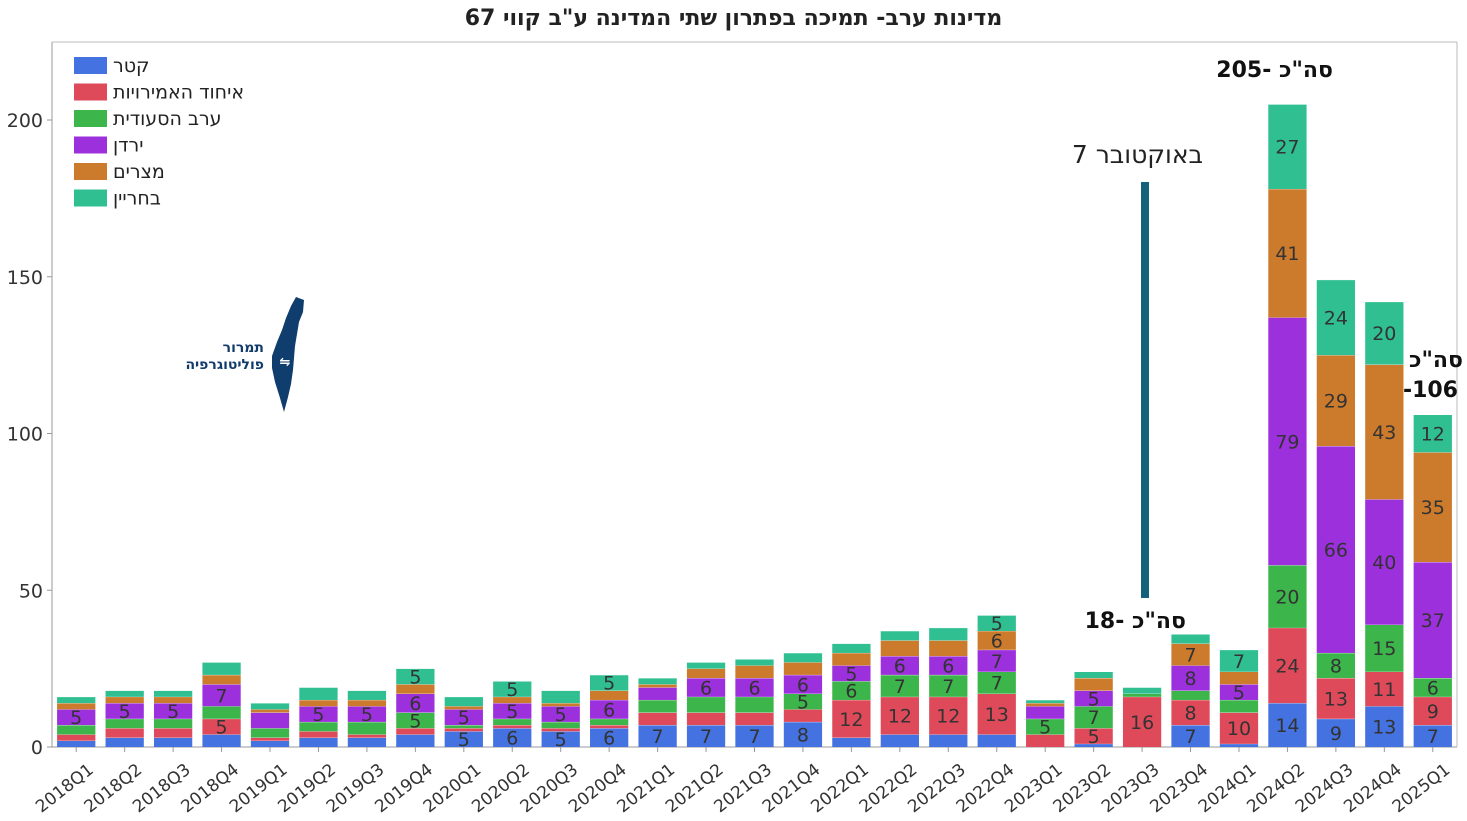 This screenshot has width=1467, height=821. Describe the element at coordinates (224, 365) in the screenshot. I see `logo-text-line2: פוליטוגרפיה` at that location.